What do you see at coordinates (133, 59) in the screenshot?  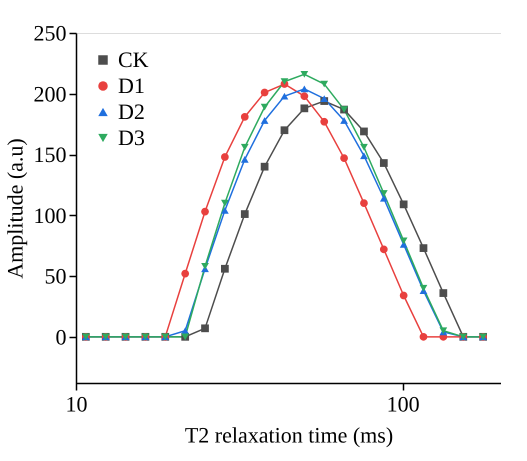 I see `legend-label: CK` at bounding box center [133, 59].